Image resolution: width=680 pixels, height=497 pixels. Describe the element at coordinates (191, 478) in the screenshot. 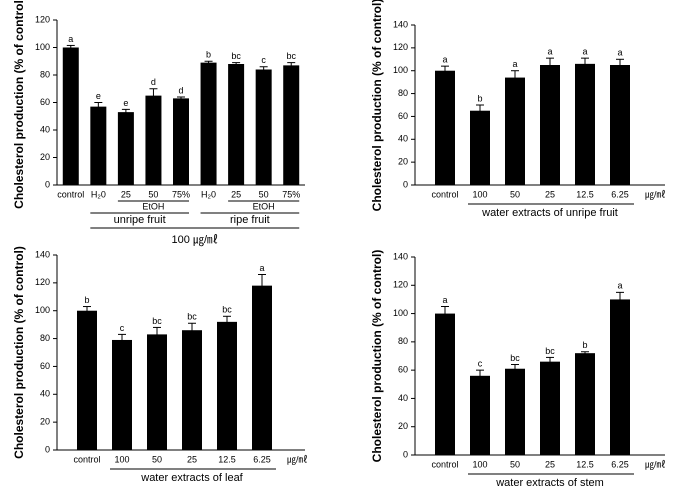

I see `x-axis-label: water extracts of leaf` at that location.